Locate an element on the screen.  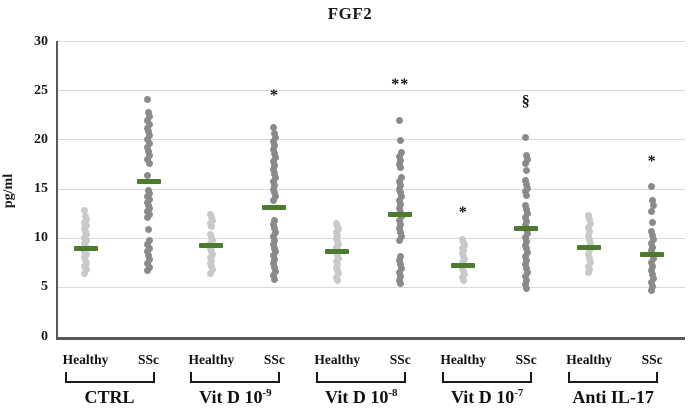
y-tick-label: 30 is located at coordinates (41, 41).